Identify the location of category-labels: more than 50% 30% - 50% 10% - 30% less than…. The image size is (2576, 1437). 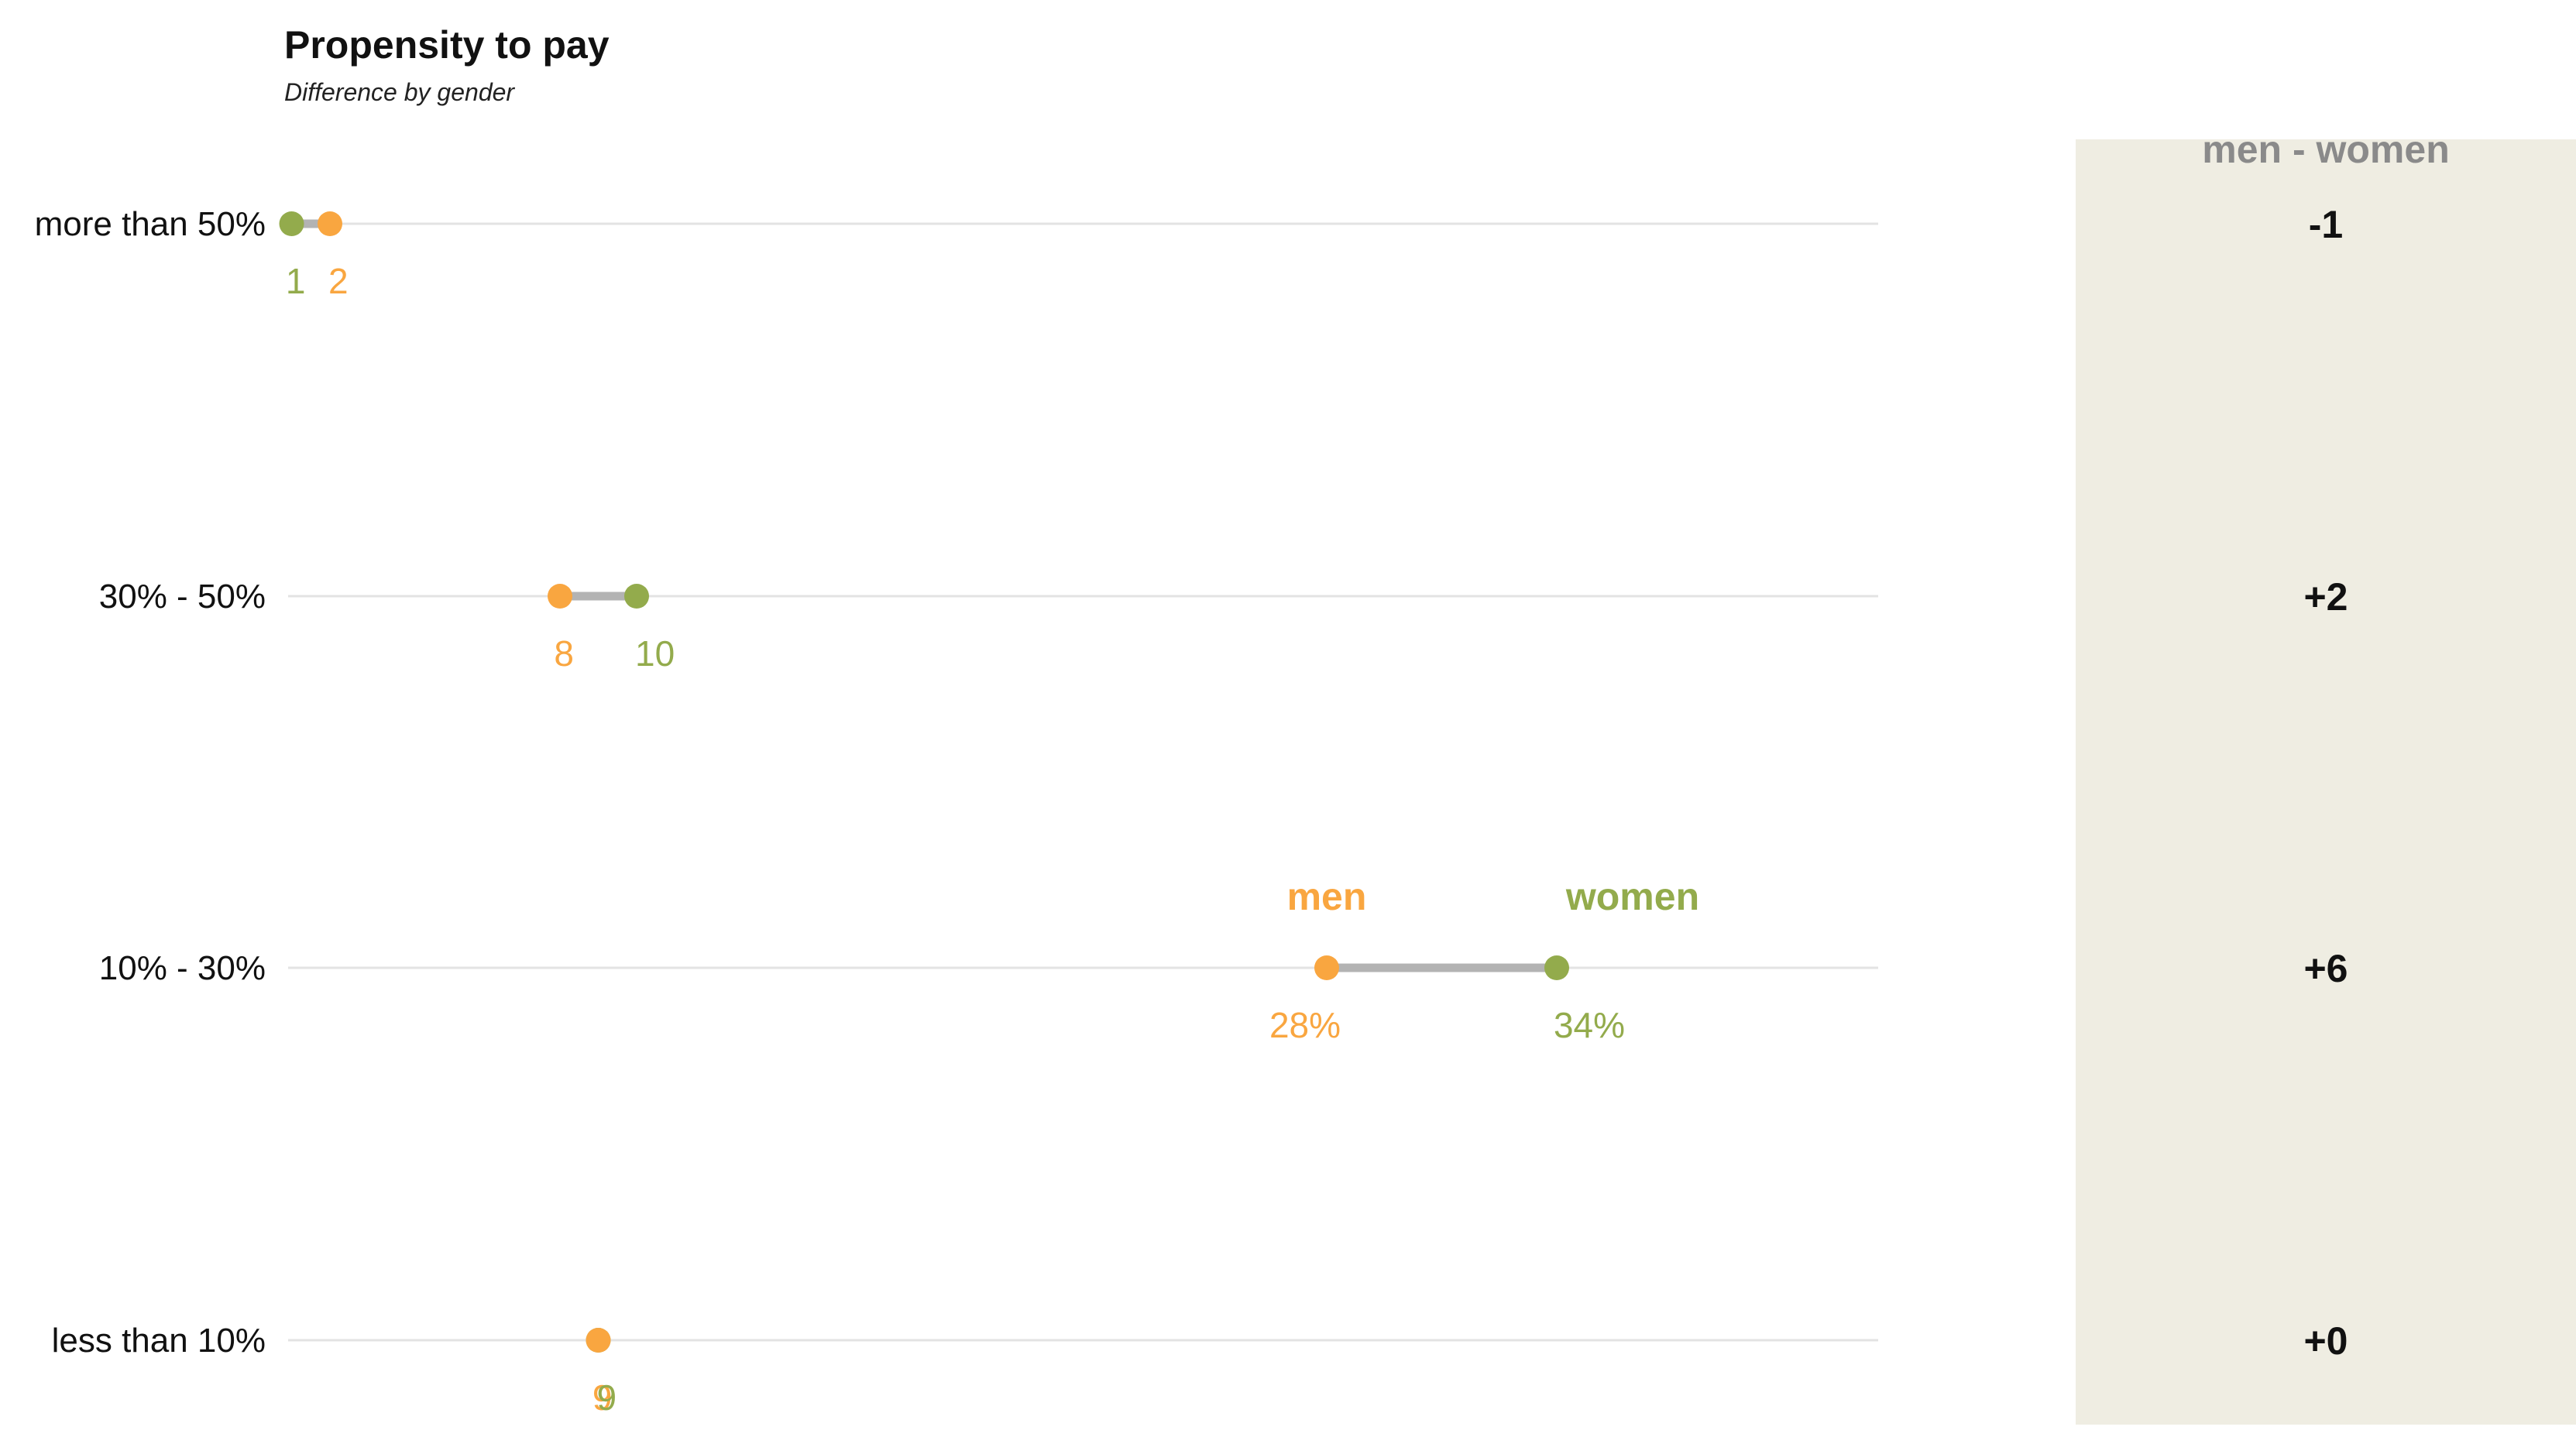
(150, 782).